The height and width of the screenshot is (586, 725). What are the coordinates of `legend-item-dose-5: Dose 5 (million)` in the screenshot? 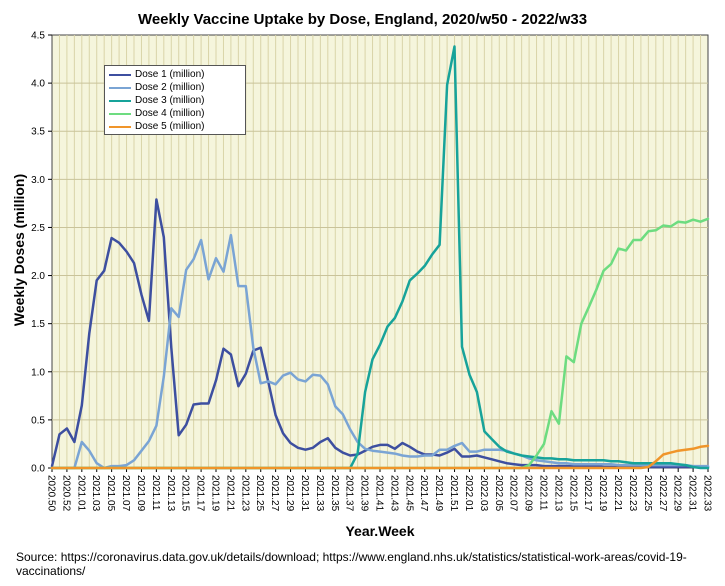 It's located at (156, 126).